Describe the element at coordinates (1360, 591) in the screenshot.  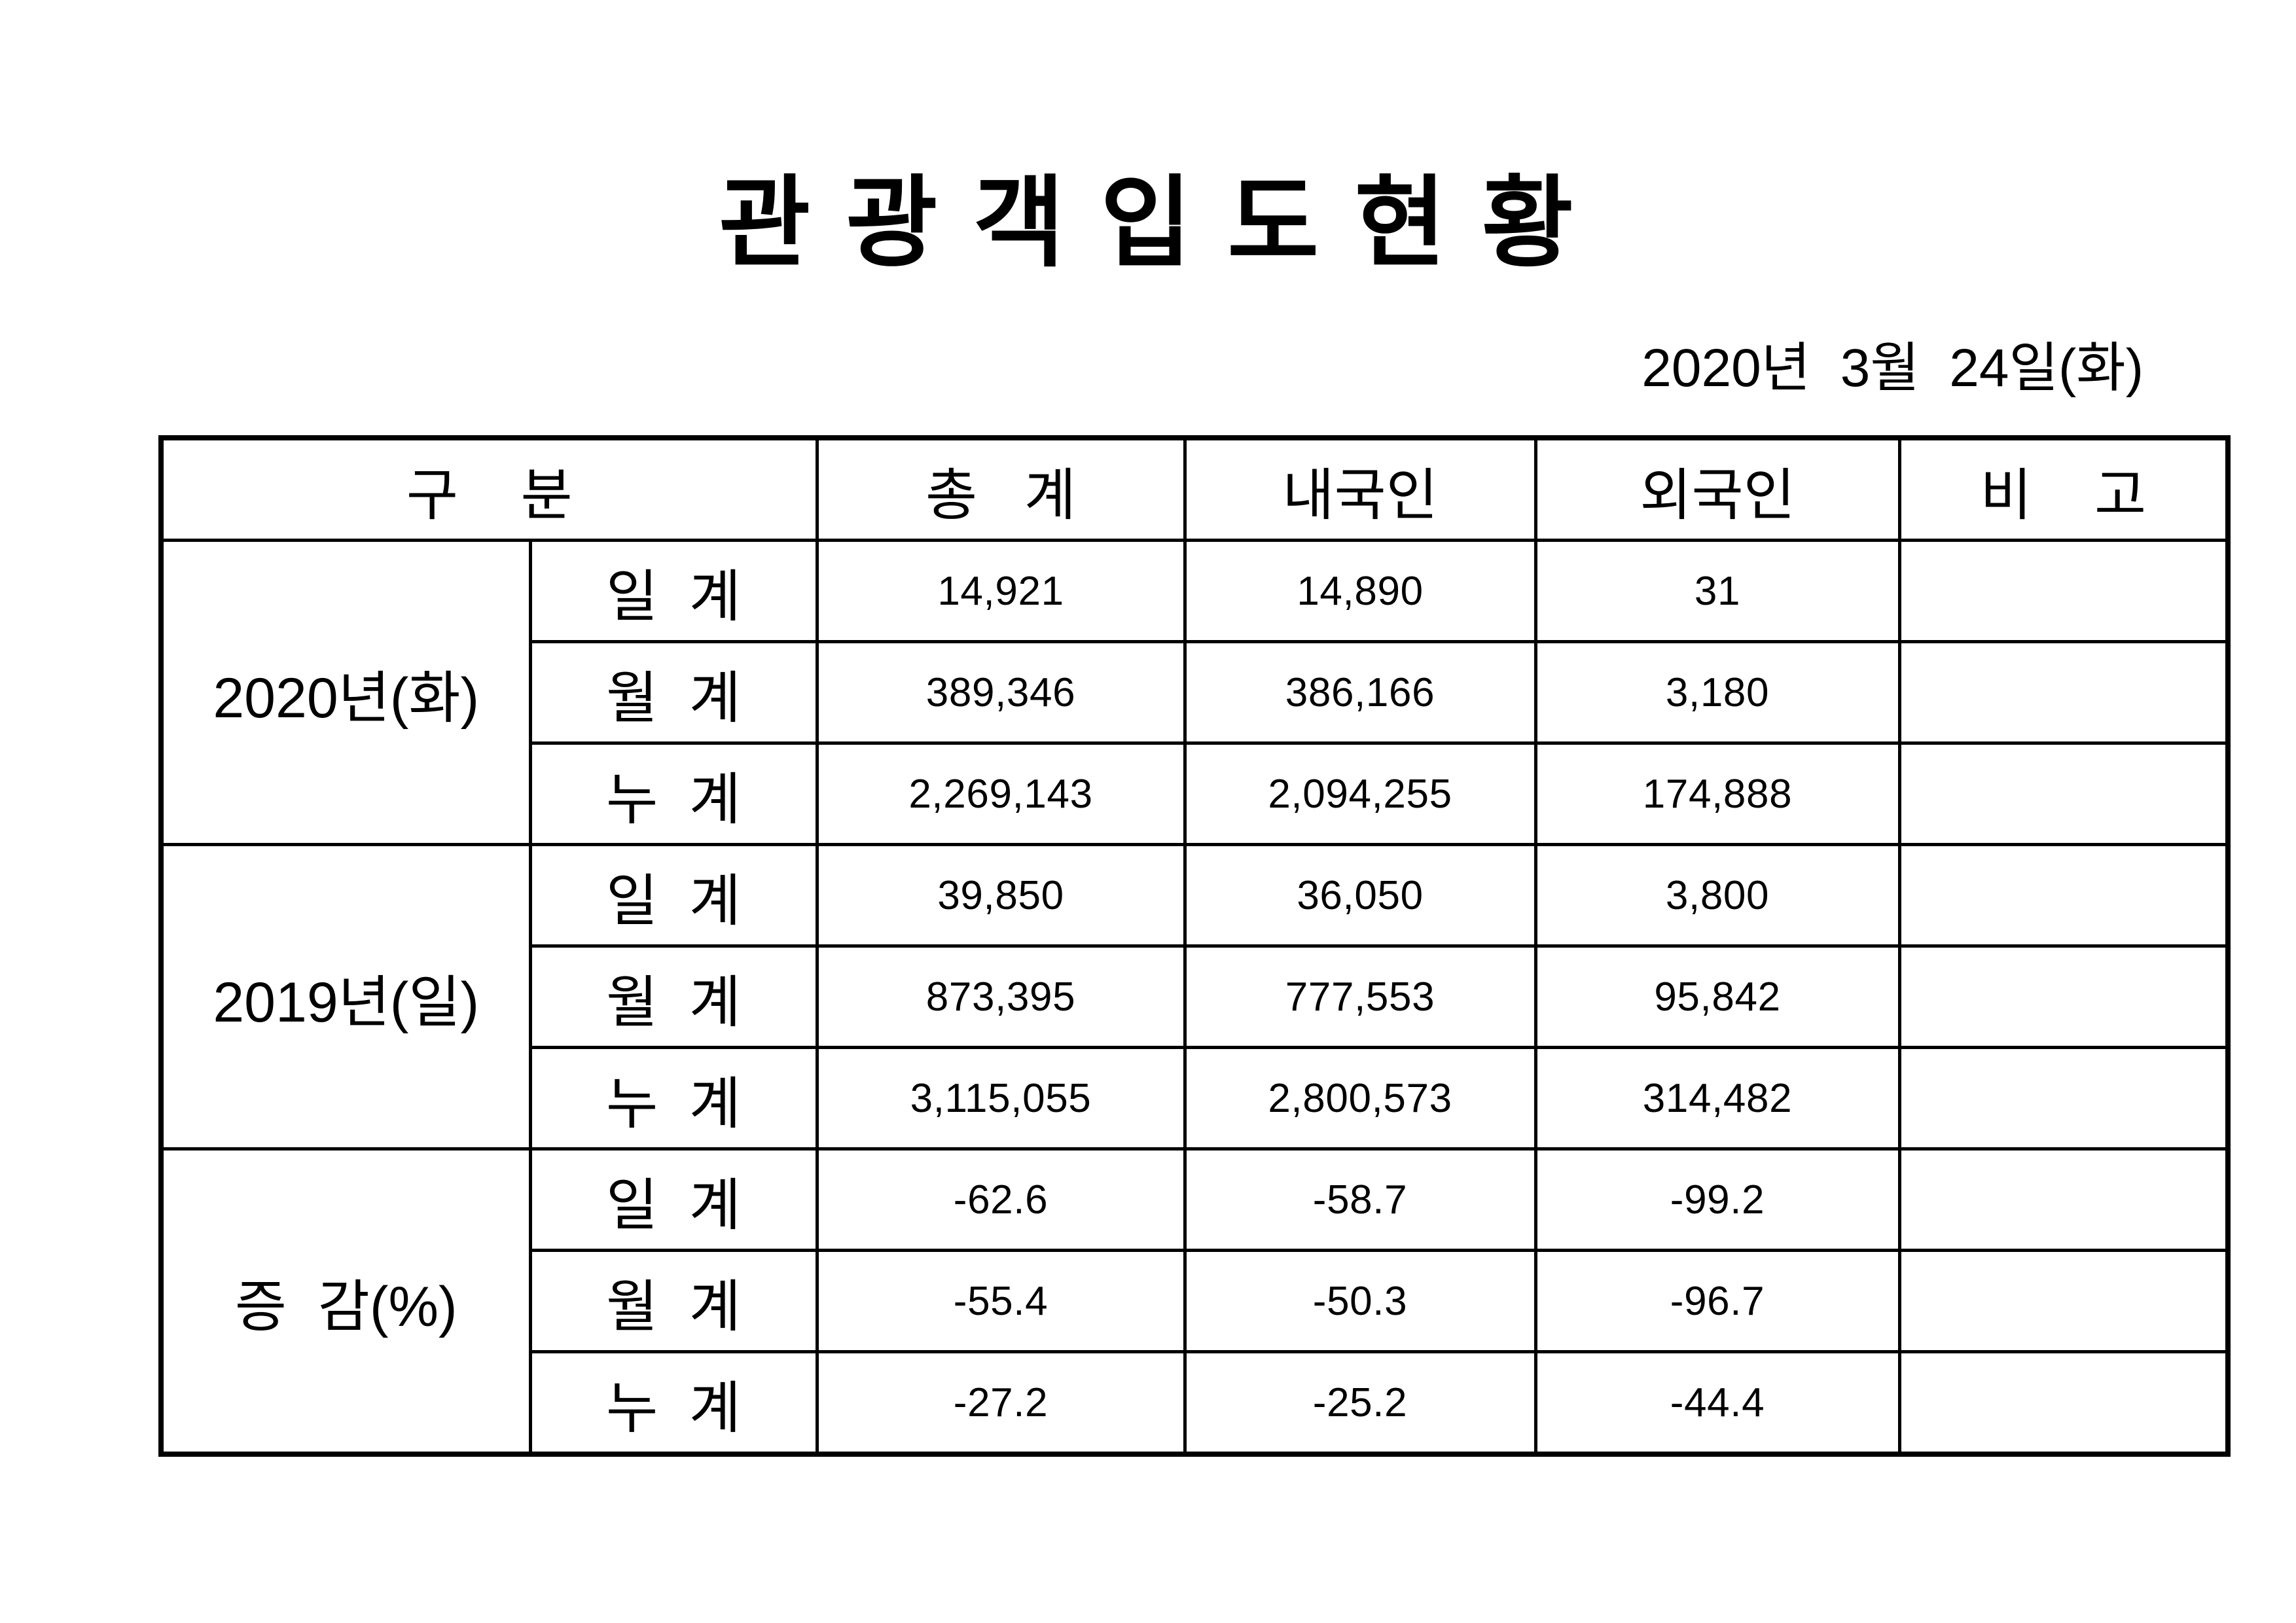
I see `cell-domestic: 14,890` at that location.